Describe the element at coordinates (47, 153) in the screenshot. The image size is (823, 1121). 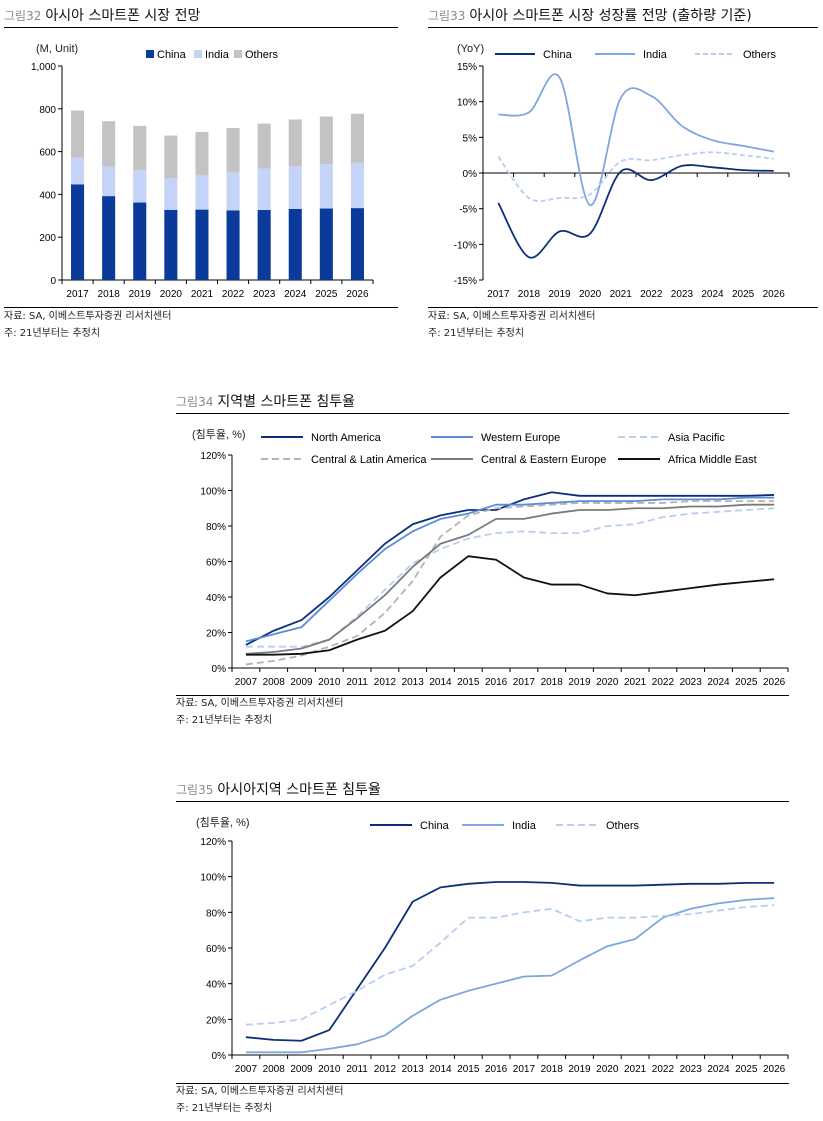
I see `y-tick-label: 600` at that location.